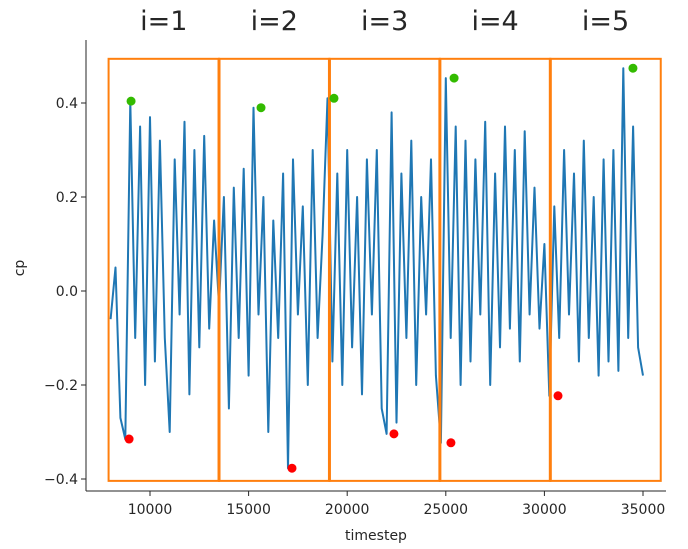 The image size is (688, 549). Describe the element at coordinates (67, 198) in the screenshot. I see `y-tick-label: 0.2` at that location.